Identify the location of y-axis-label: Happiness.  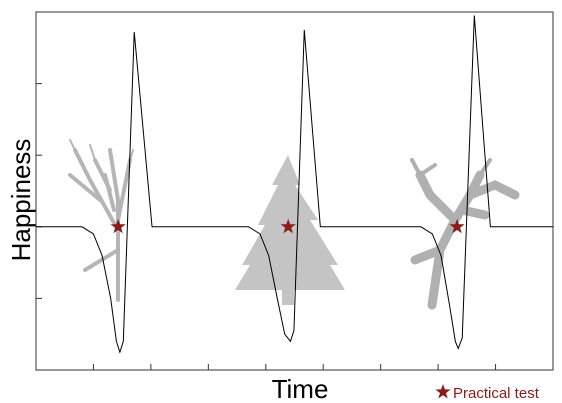
(21, 200).